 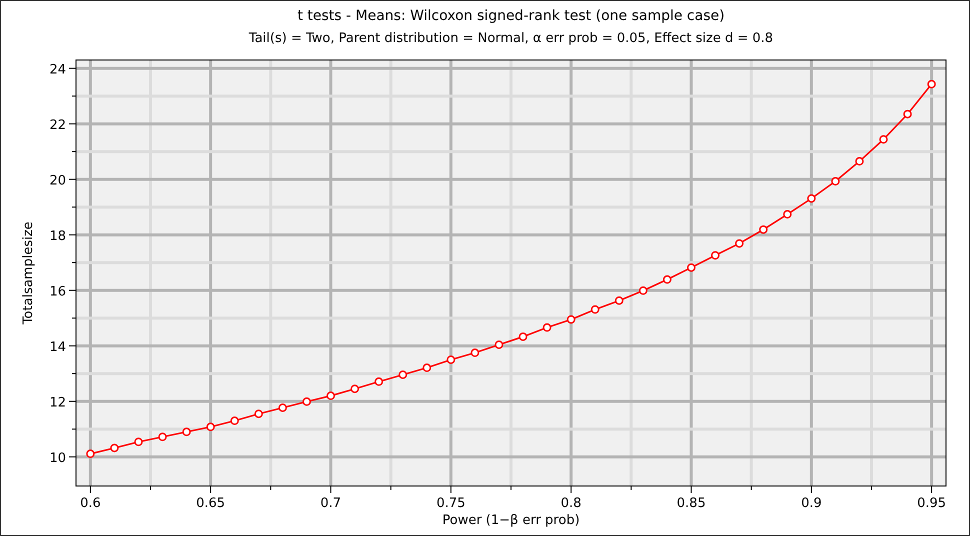 I want to click on chart-subtitle: Tail(s) = Two, Parent distribution = Normal, α err prob = 0.05, Effect size d = 0.8, so click(x=511, y=38).